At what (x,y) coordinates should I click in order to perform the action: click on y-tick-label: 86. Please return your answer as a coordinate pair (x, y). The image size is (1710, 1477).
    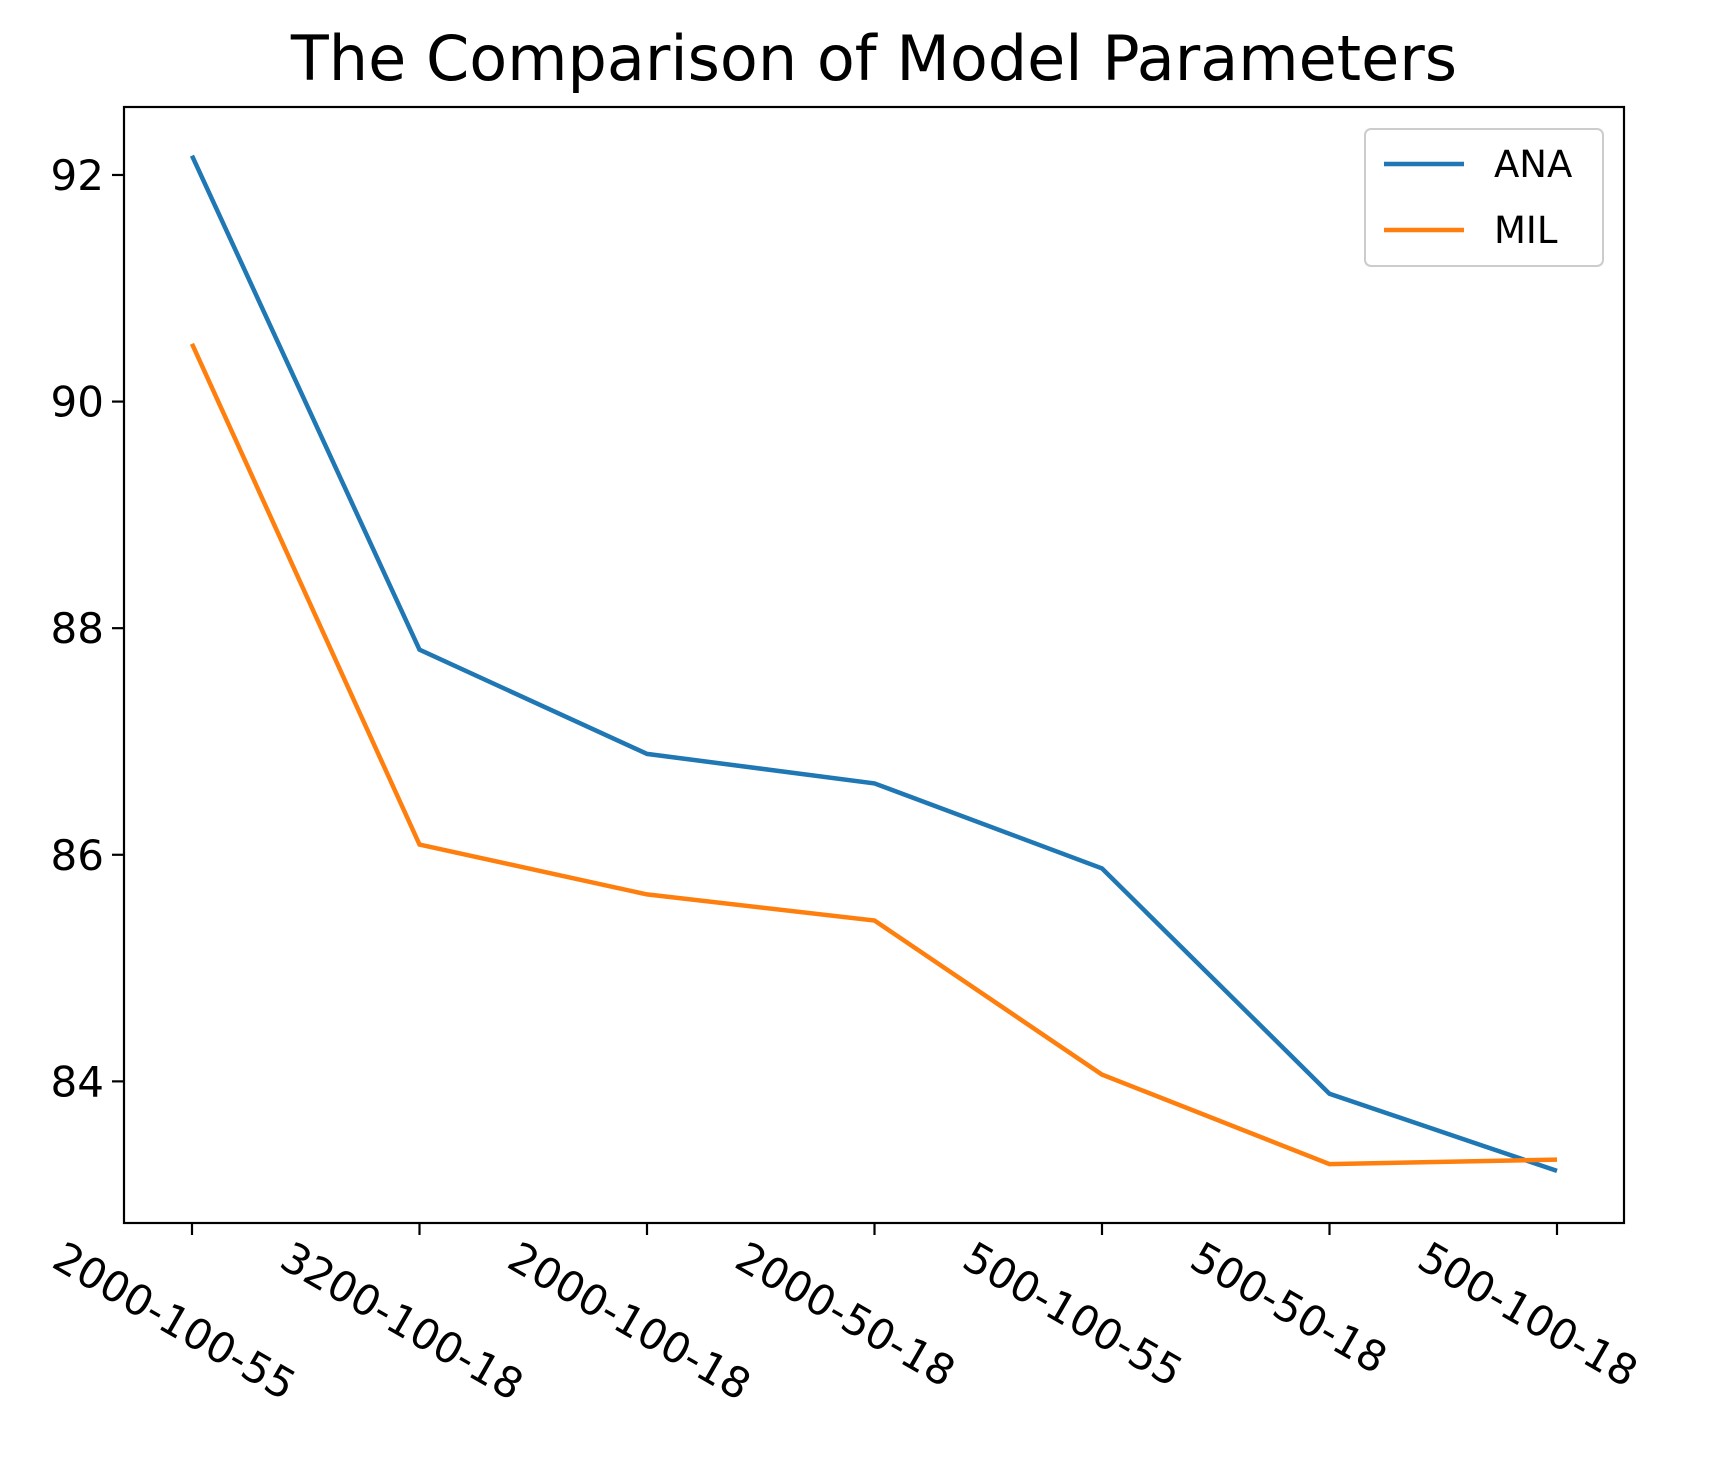
    Looking at the image, I should click on (77, 855).